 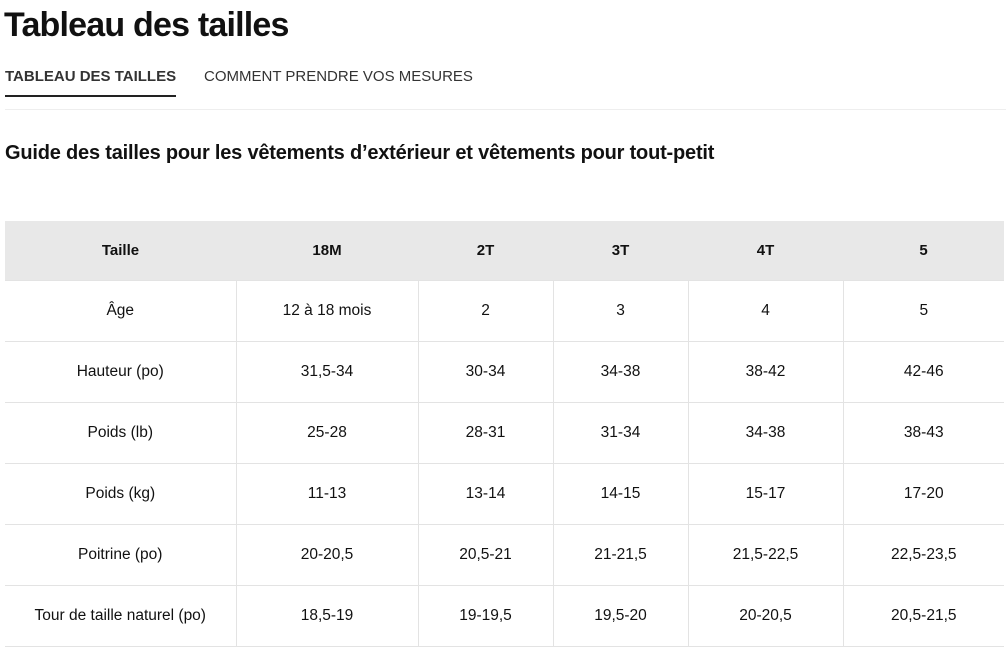 I want to click on table-cell: Tour de taille naturel (po), so click(x=121, y=616).